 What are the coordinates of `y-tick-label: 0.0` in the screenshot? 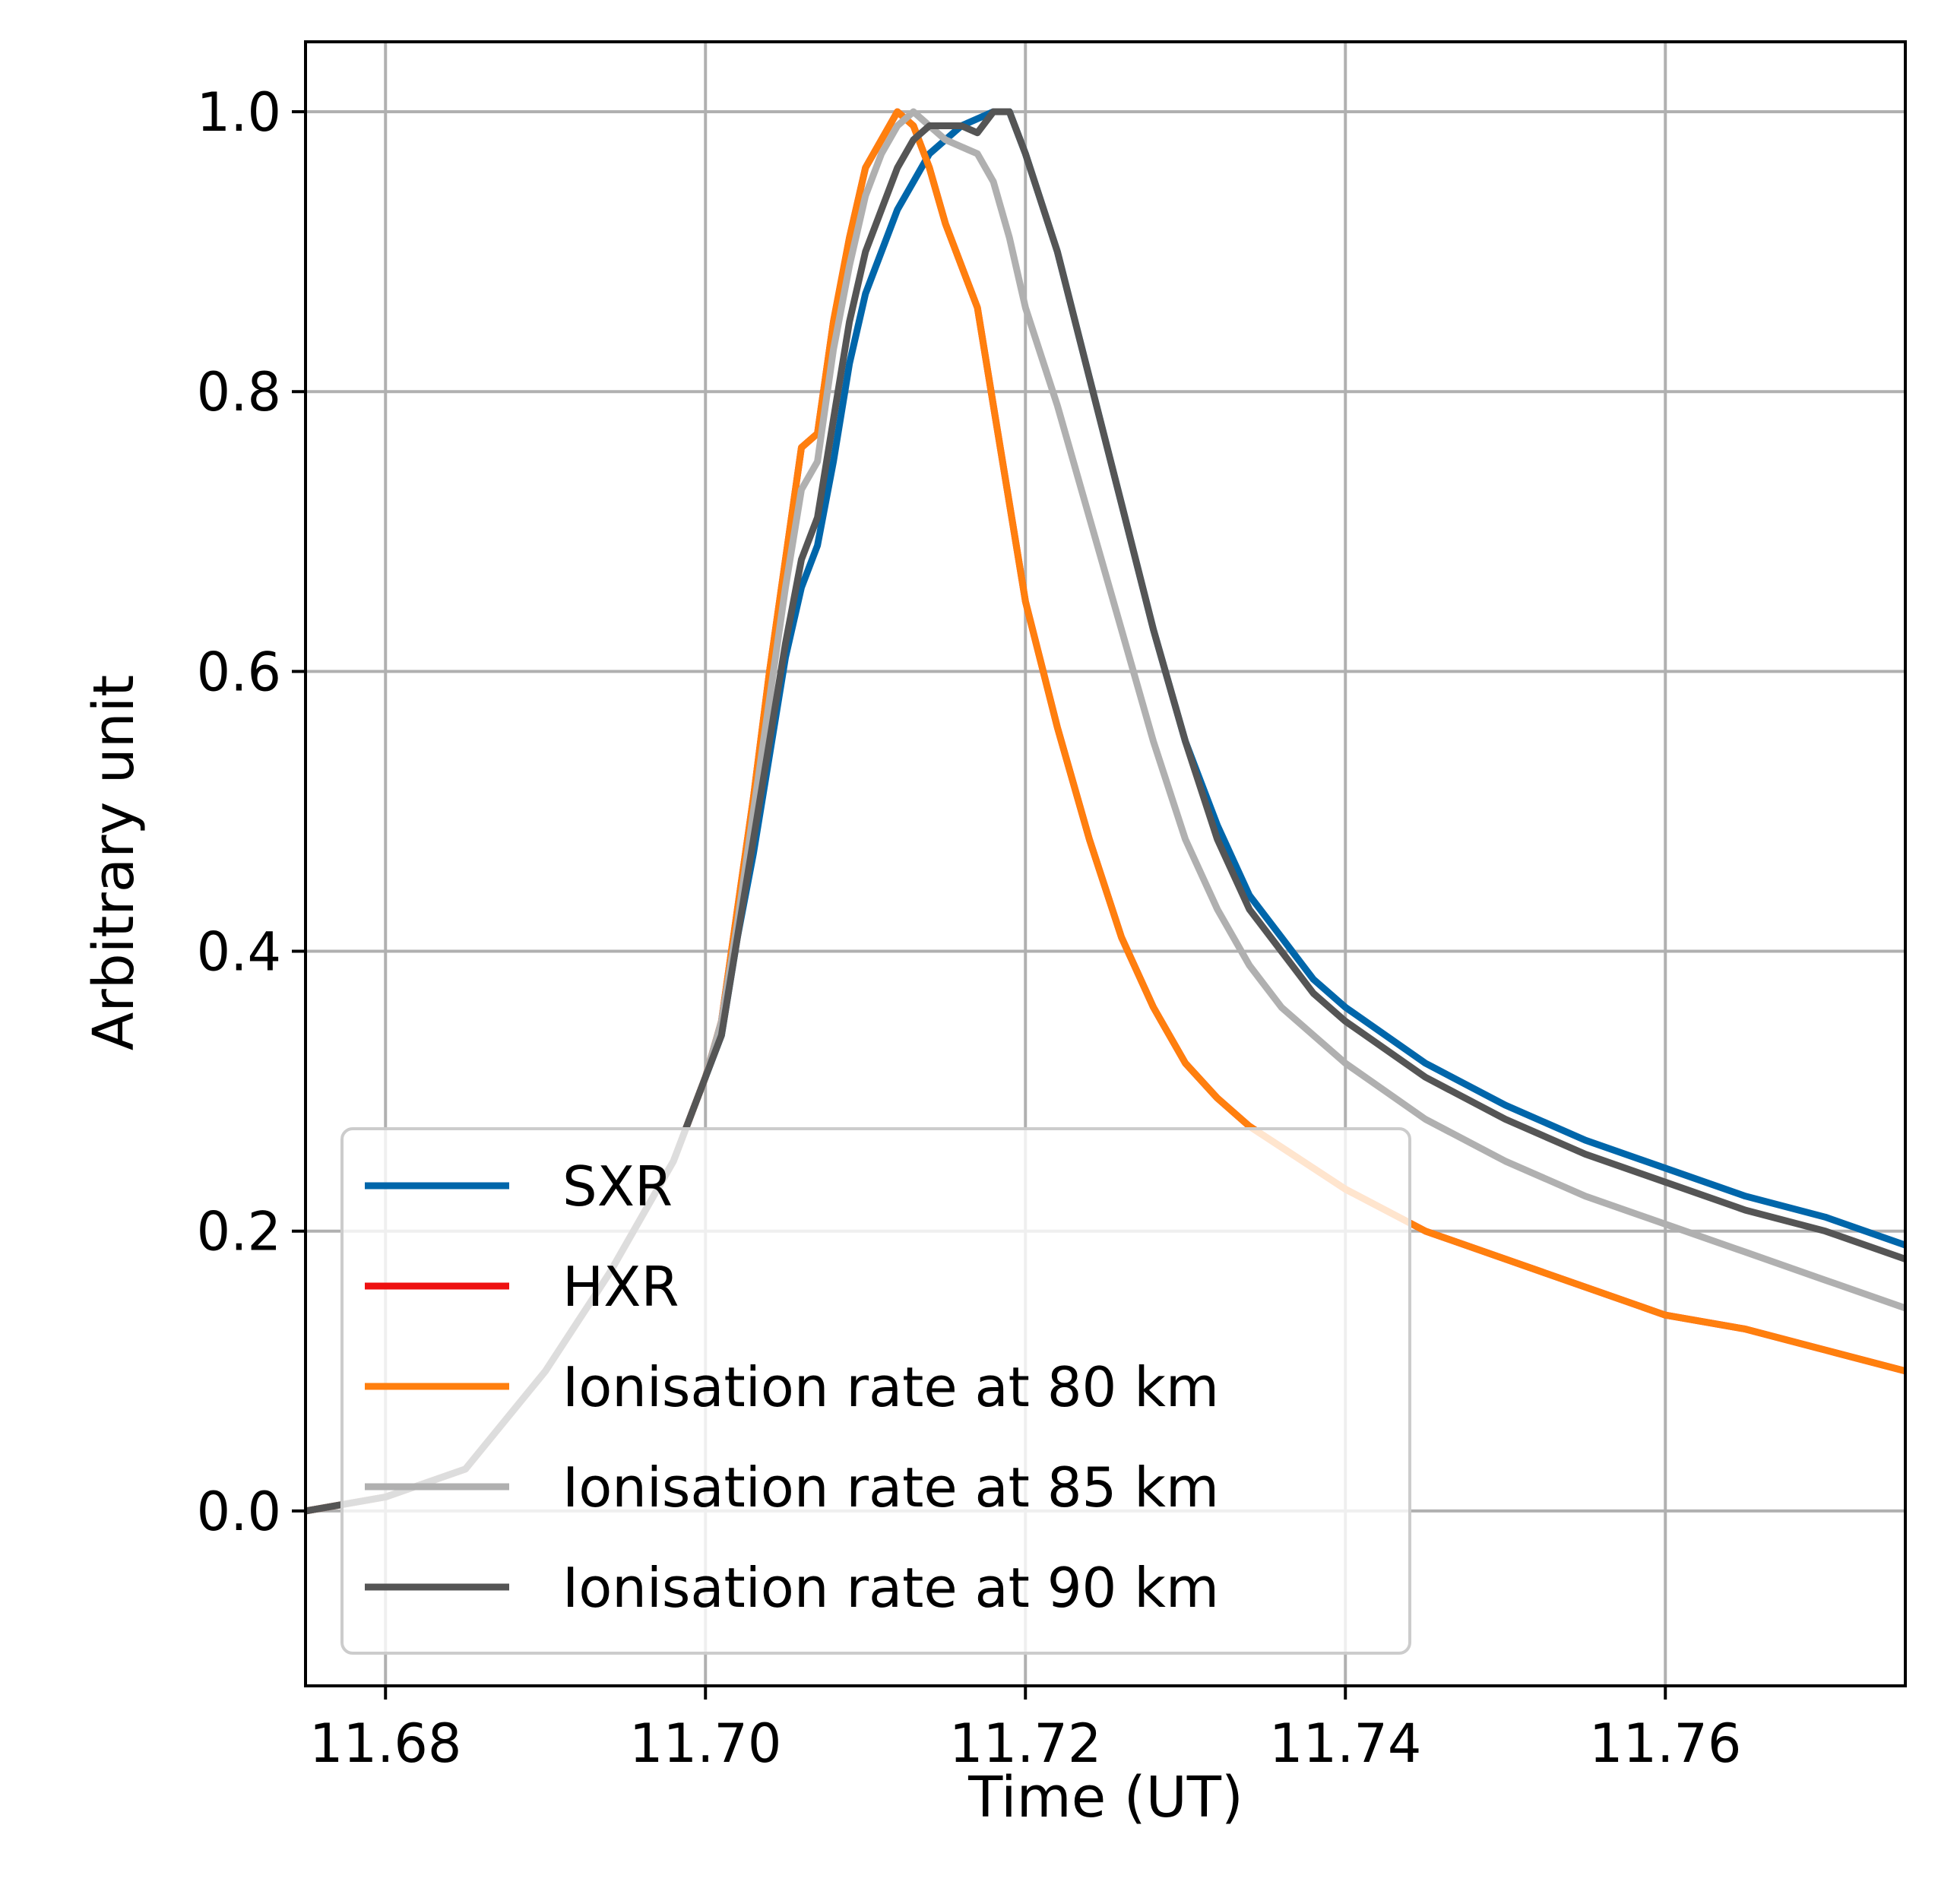 It's located at (239, 1512).